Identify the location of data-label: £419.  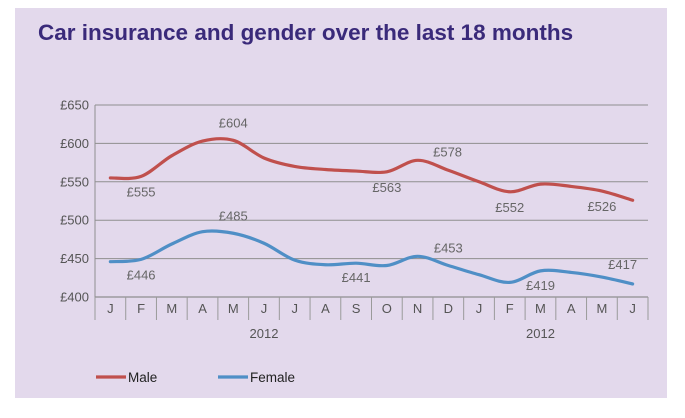
(540, 285).